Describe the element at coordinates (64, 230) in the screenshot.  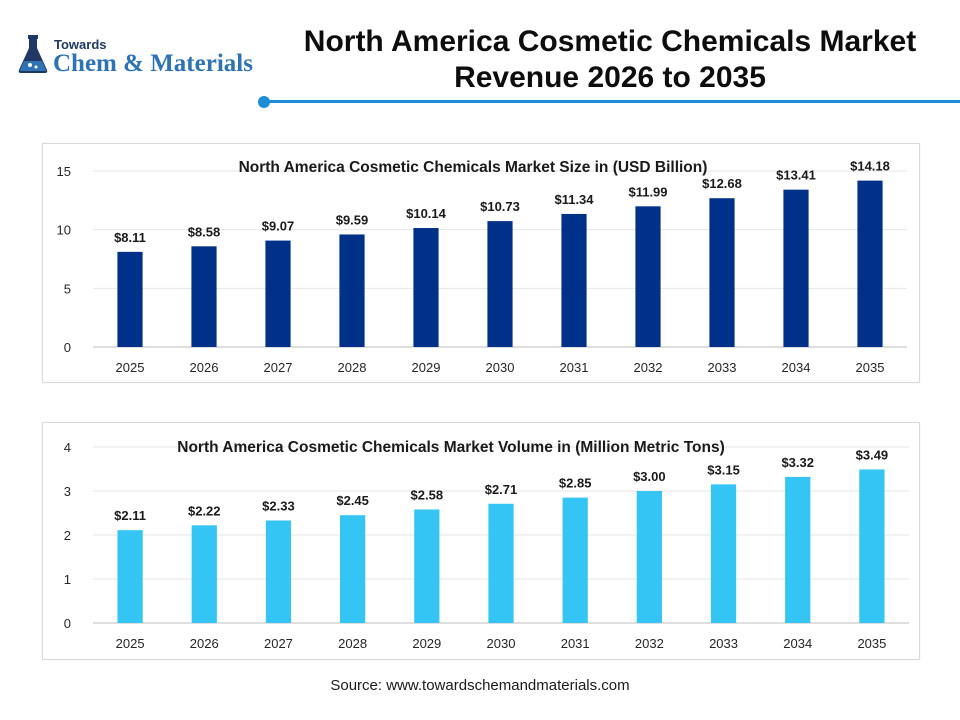
I see `revenue-y-tick-label: 10` at that location.